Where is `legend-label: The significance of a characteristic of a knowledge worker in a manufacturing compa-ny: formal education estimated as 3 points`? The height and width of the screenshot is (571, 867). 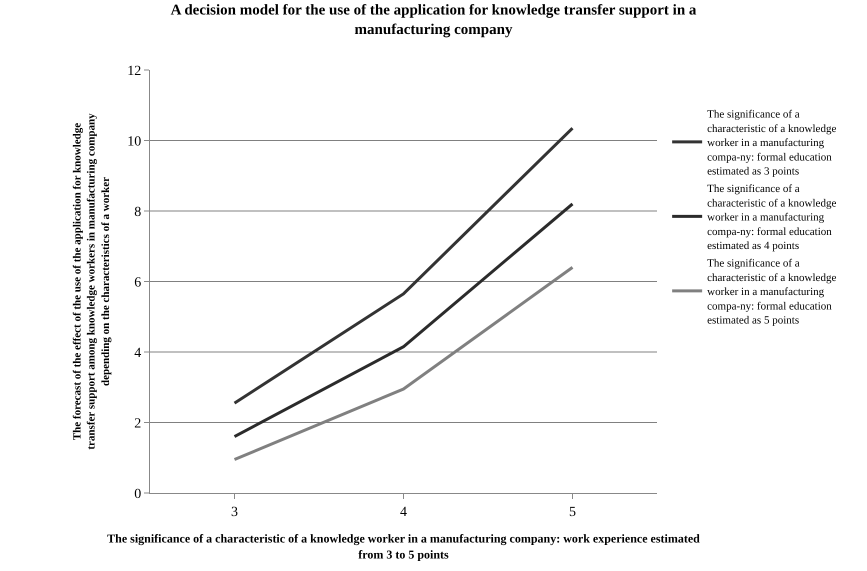 legend-label: The significance of a characteristic of a knowledge worker in a manufacturing compa-ny: formal education estimated as 3 points is located at coordinates (771, 143).